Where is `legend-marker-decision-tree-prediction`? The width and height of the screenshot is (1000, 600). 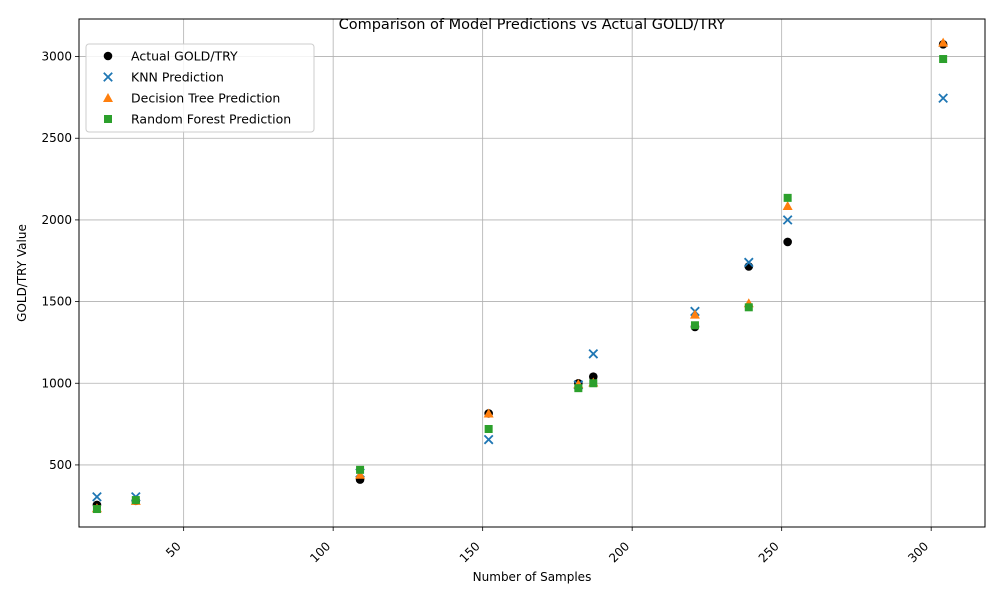
legend-marker-decision-tree-prediction is located at coordinates (108, 97).